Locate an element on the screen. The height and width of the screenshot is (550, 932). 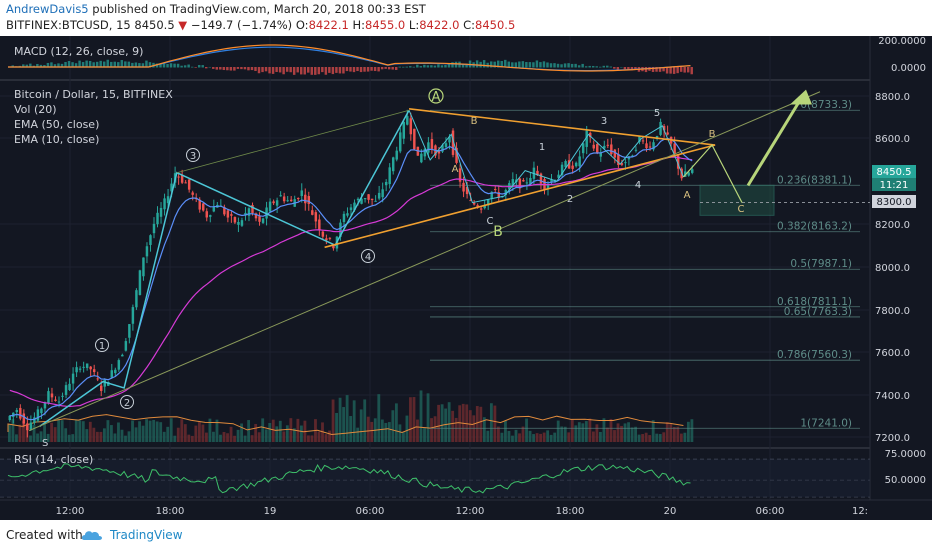
tradingview-brand: TradingView is located at coordinates (146, 535).